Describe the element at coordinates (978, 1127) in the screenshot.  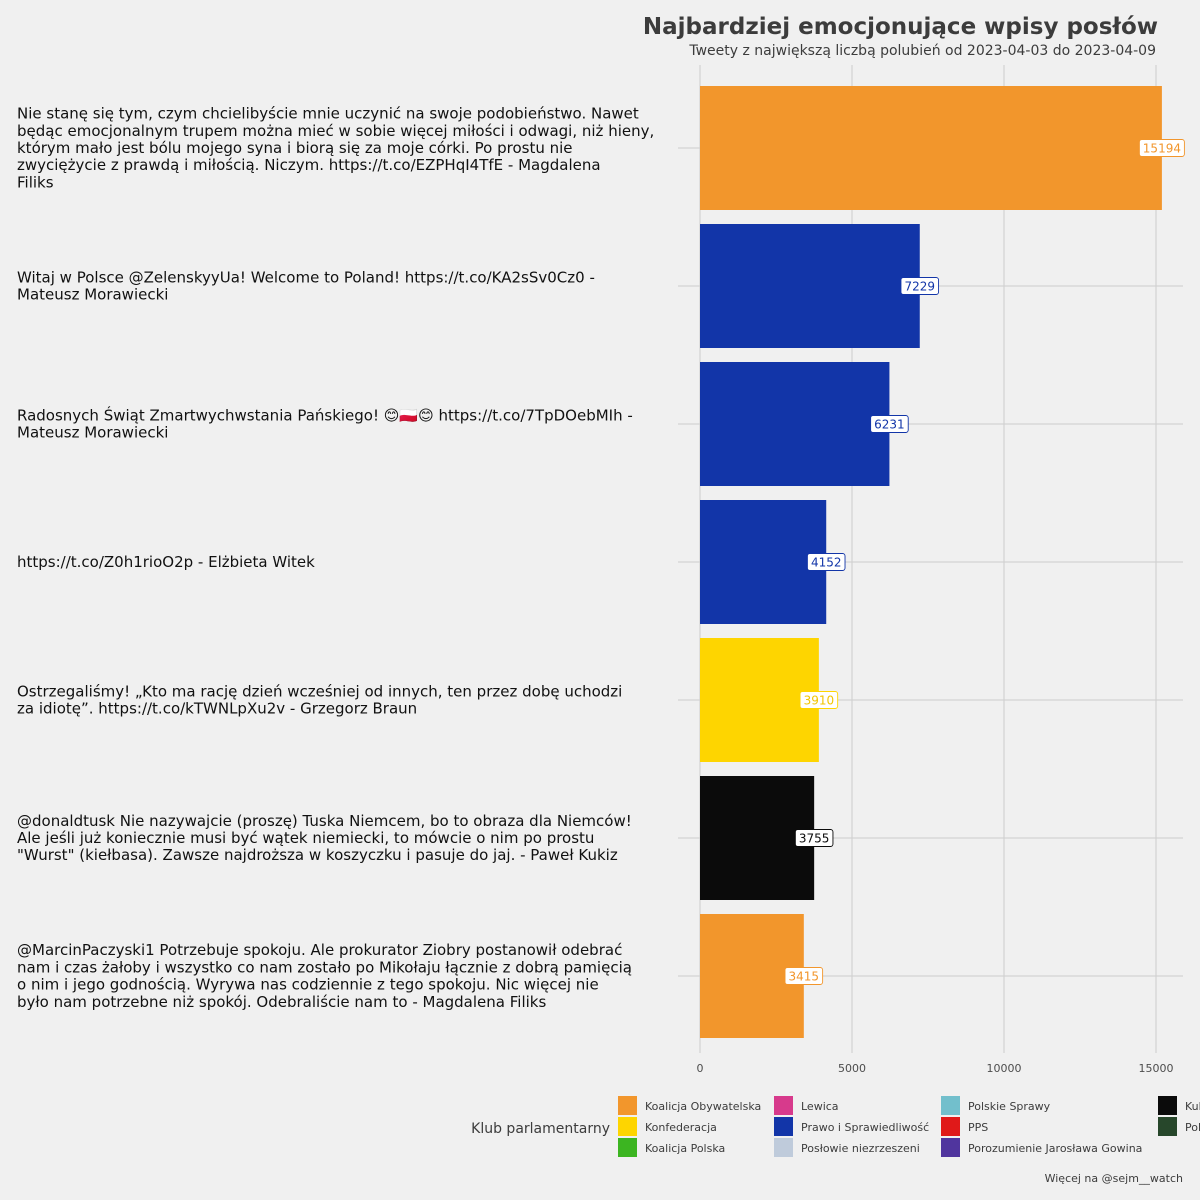
I see `legend-label: PPS` at that location.